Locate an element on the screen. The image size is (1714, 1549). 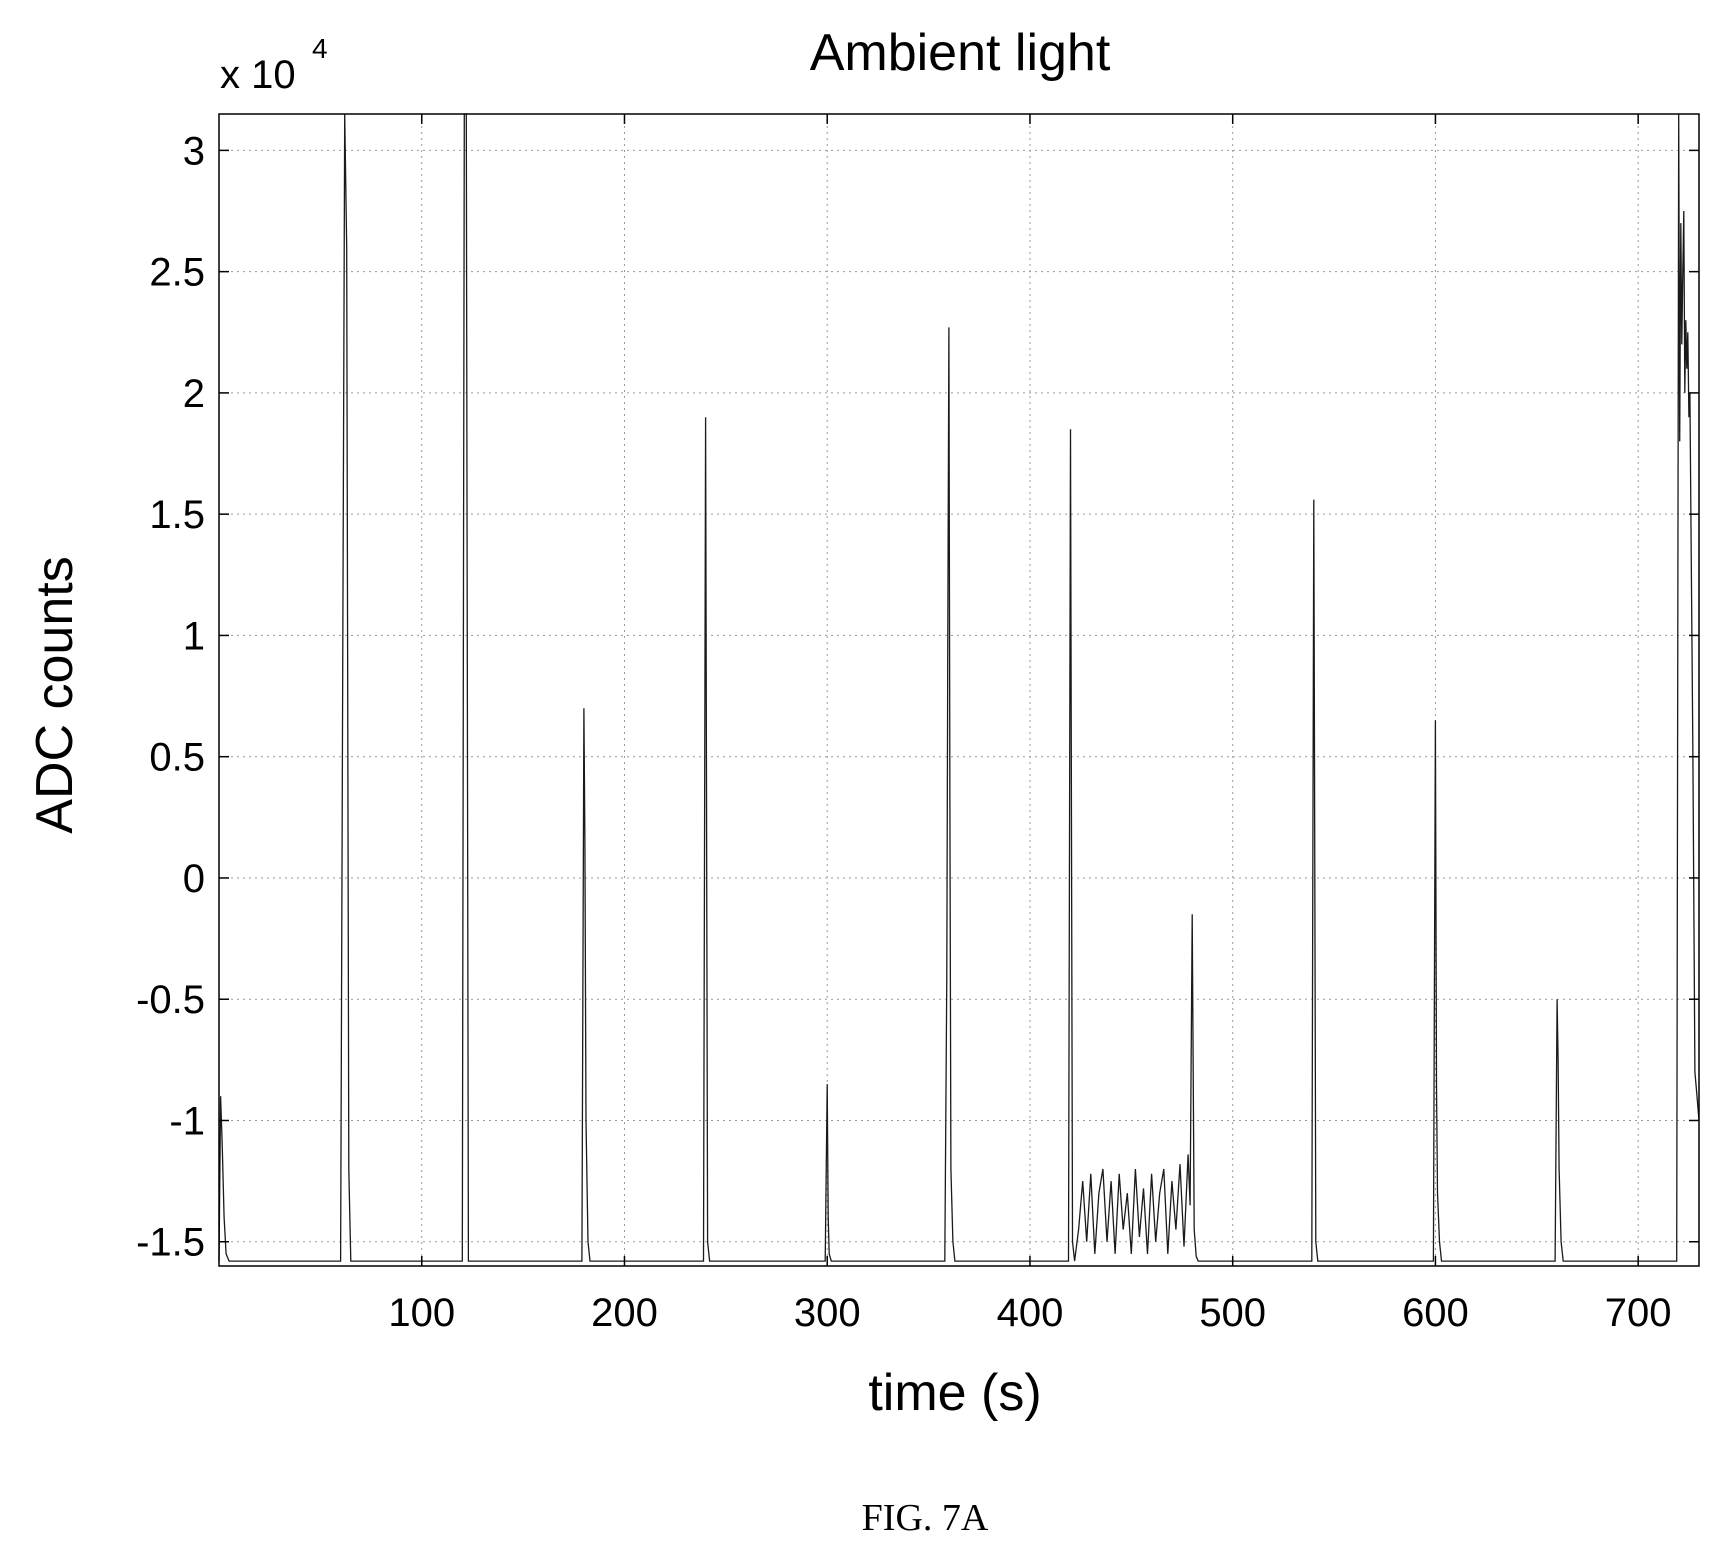
y-tick-label-3: 0 is located at coordinates (194, 879).